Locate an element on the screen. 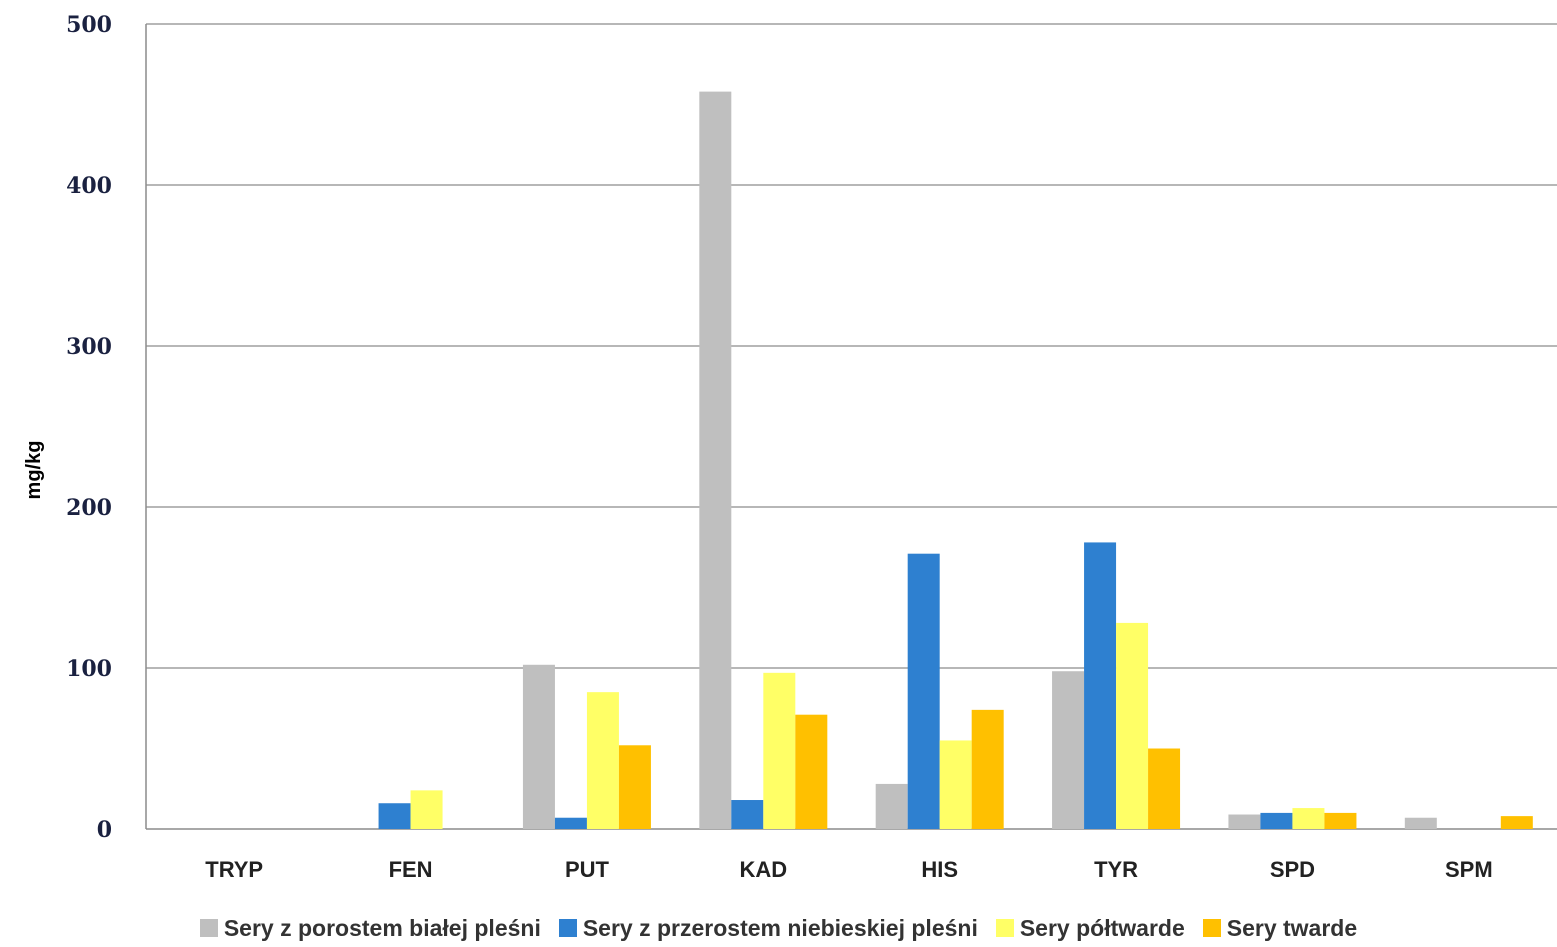 The width and height of the screenshot is (1557, 947). legend-item: Sery półtwarde is located at coordinates (1090, 928).